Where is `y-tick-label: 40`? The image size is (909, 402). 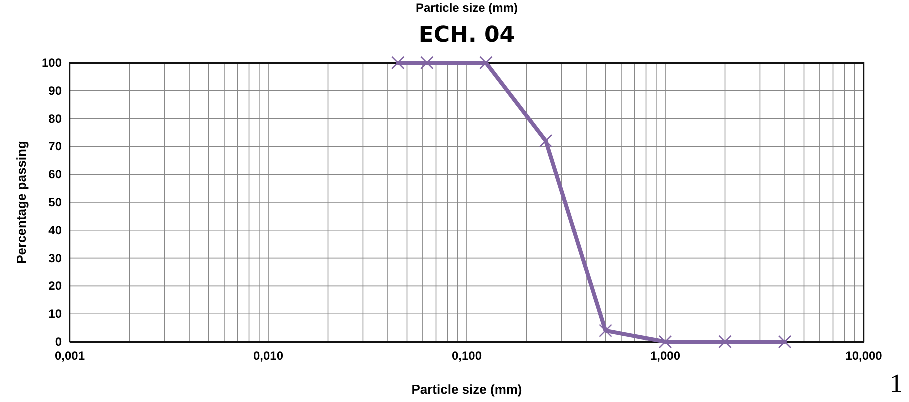 y-tick-label: 40 is located at coordinates (55, 230).